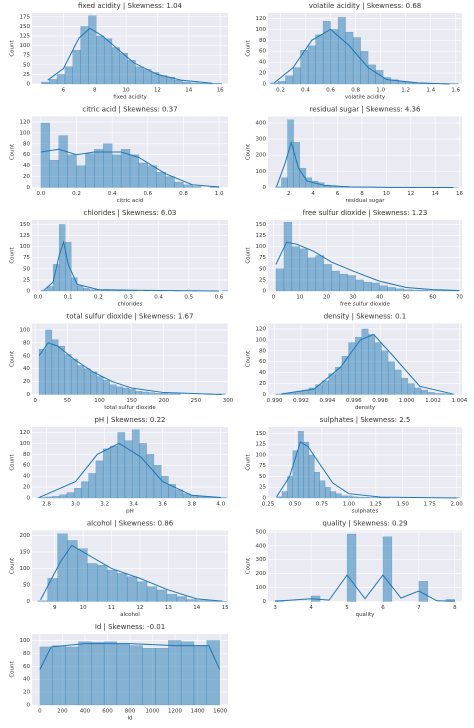 The width and height of the screenshot is (474, 728). What do you see at coordinates (26, 356) in the screenshot?
I see `y-tick-label: 60` at bounding box center [26, 356].